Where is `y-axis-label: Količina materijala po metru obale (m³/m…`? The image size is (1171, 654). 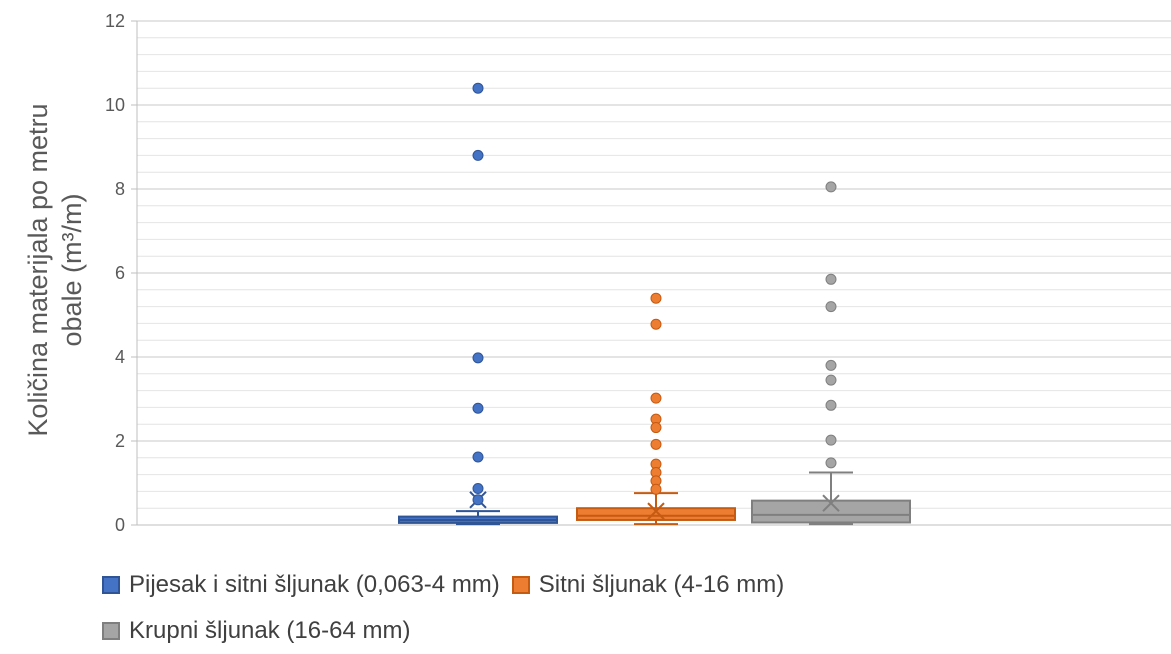
y-axis-label: Količina materijala po metru obale (m³/m… is located at coordinates (55, 262).